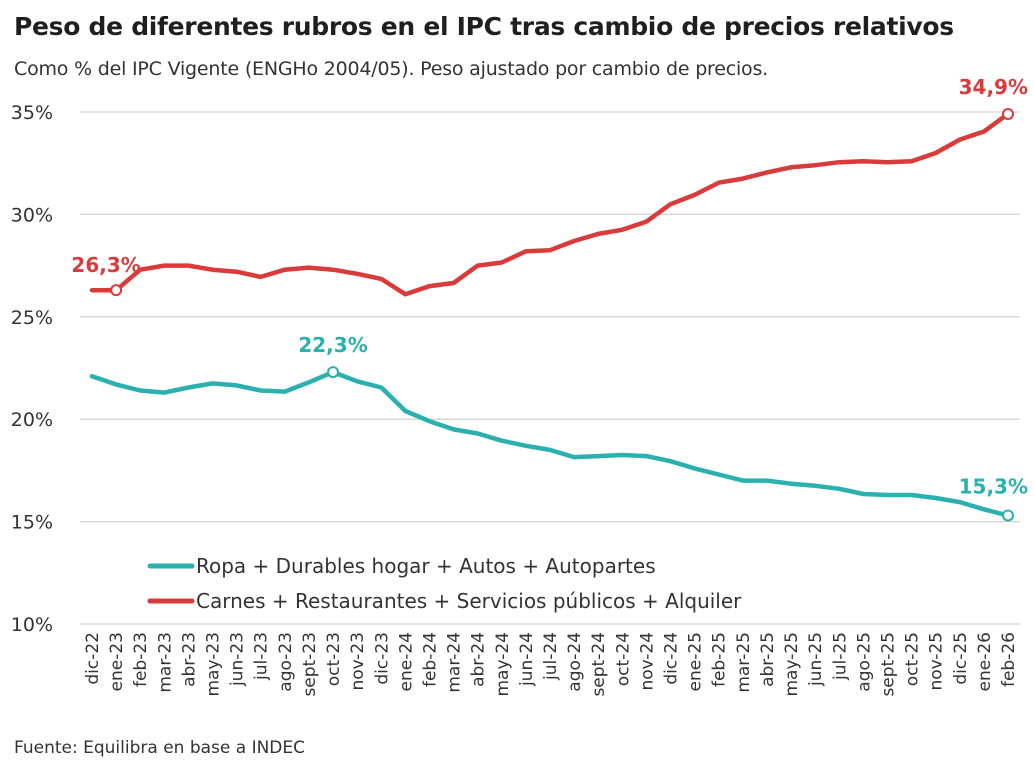 The height and width of the screenshot is (768, 1034). Describe the element at coordinates (1009, 659) in the screenshot. I see `x-tick-label: feb-26` at that location.